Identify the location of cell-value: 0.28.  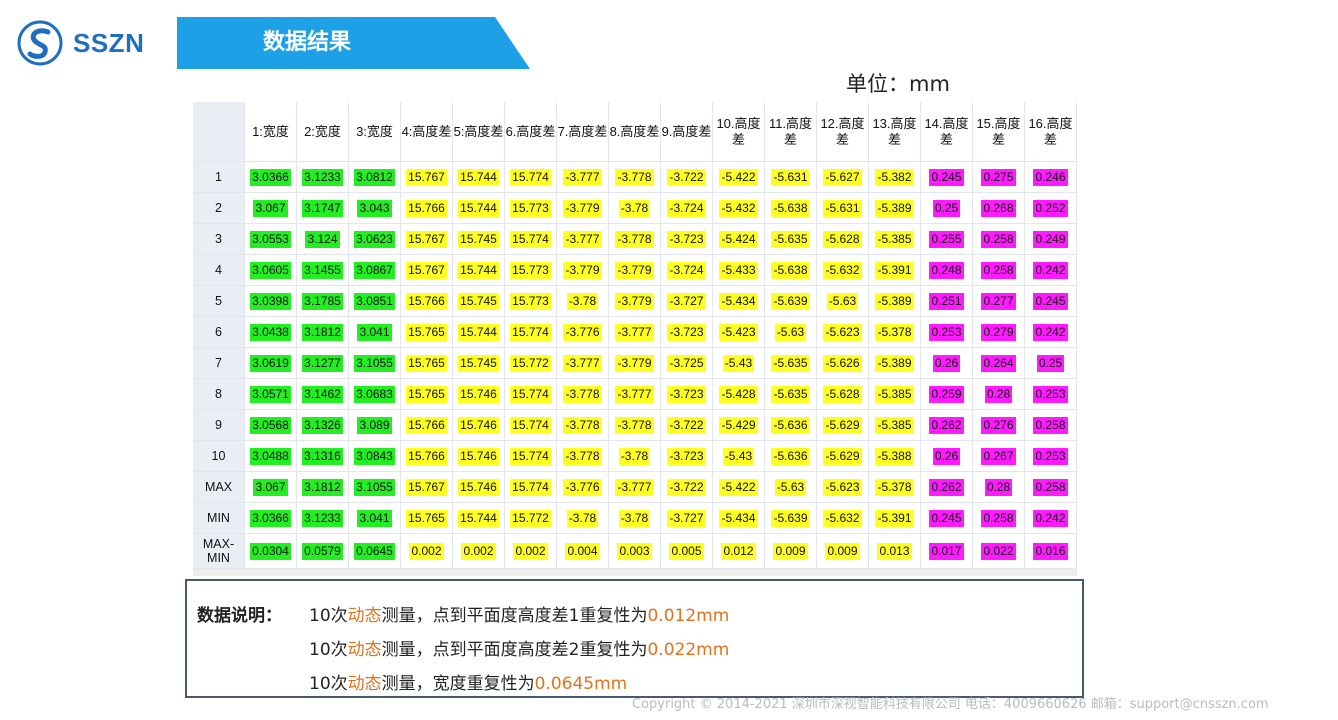
(998, 394).